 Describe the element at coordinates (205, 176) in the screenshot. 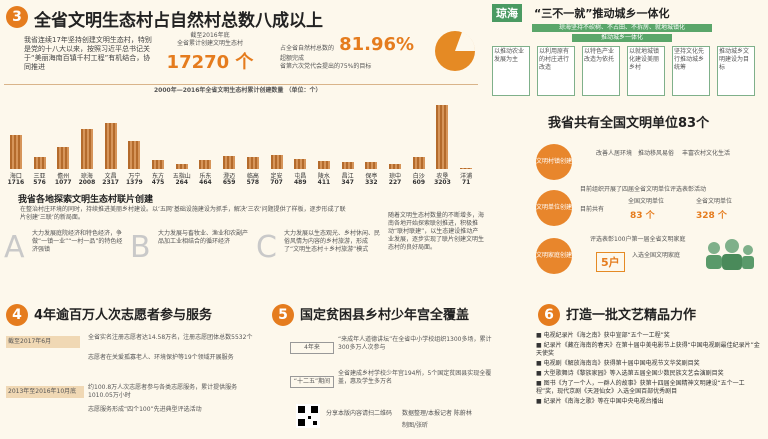

I see `chart-category-label: 乐东` at that location.